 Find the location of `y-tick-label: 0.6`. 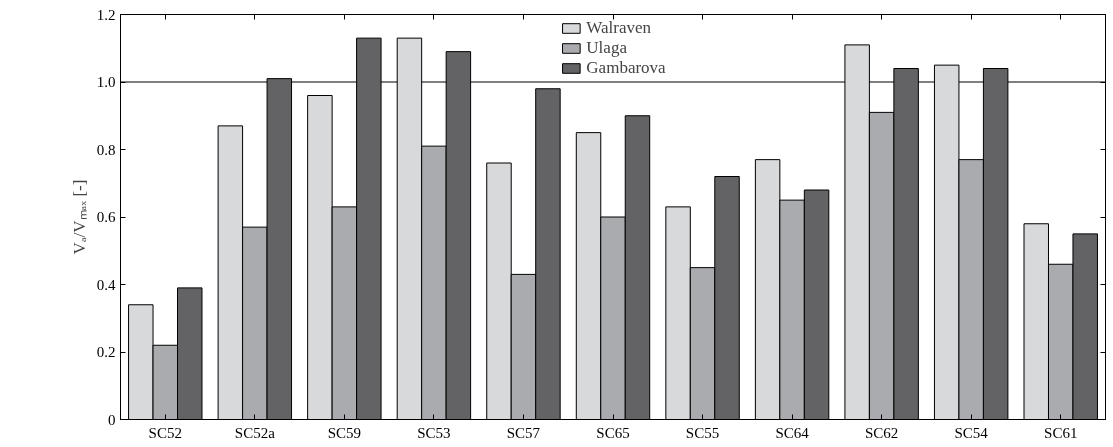

y-tick-label: 0.6 is located at coordinates (106, 217).